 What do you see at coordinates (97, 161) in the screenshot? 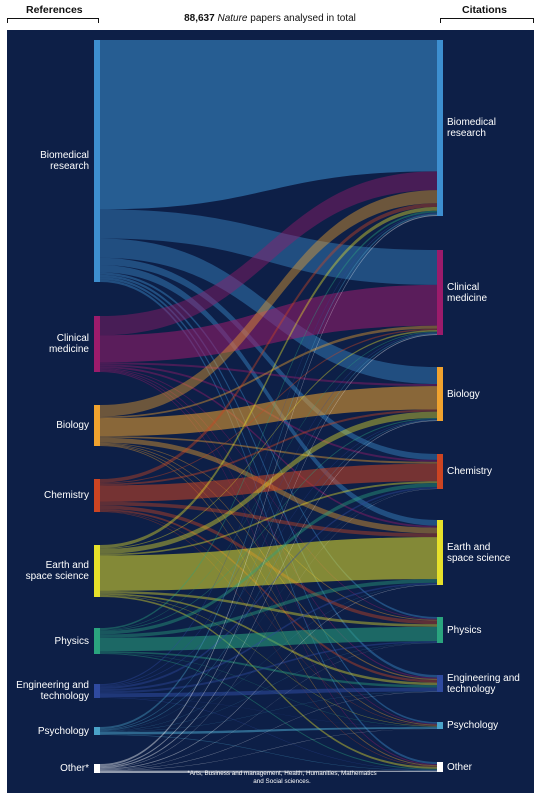
I see `reference-node-biomedical` at bounding box center [97, 161].